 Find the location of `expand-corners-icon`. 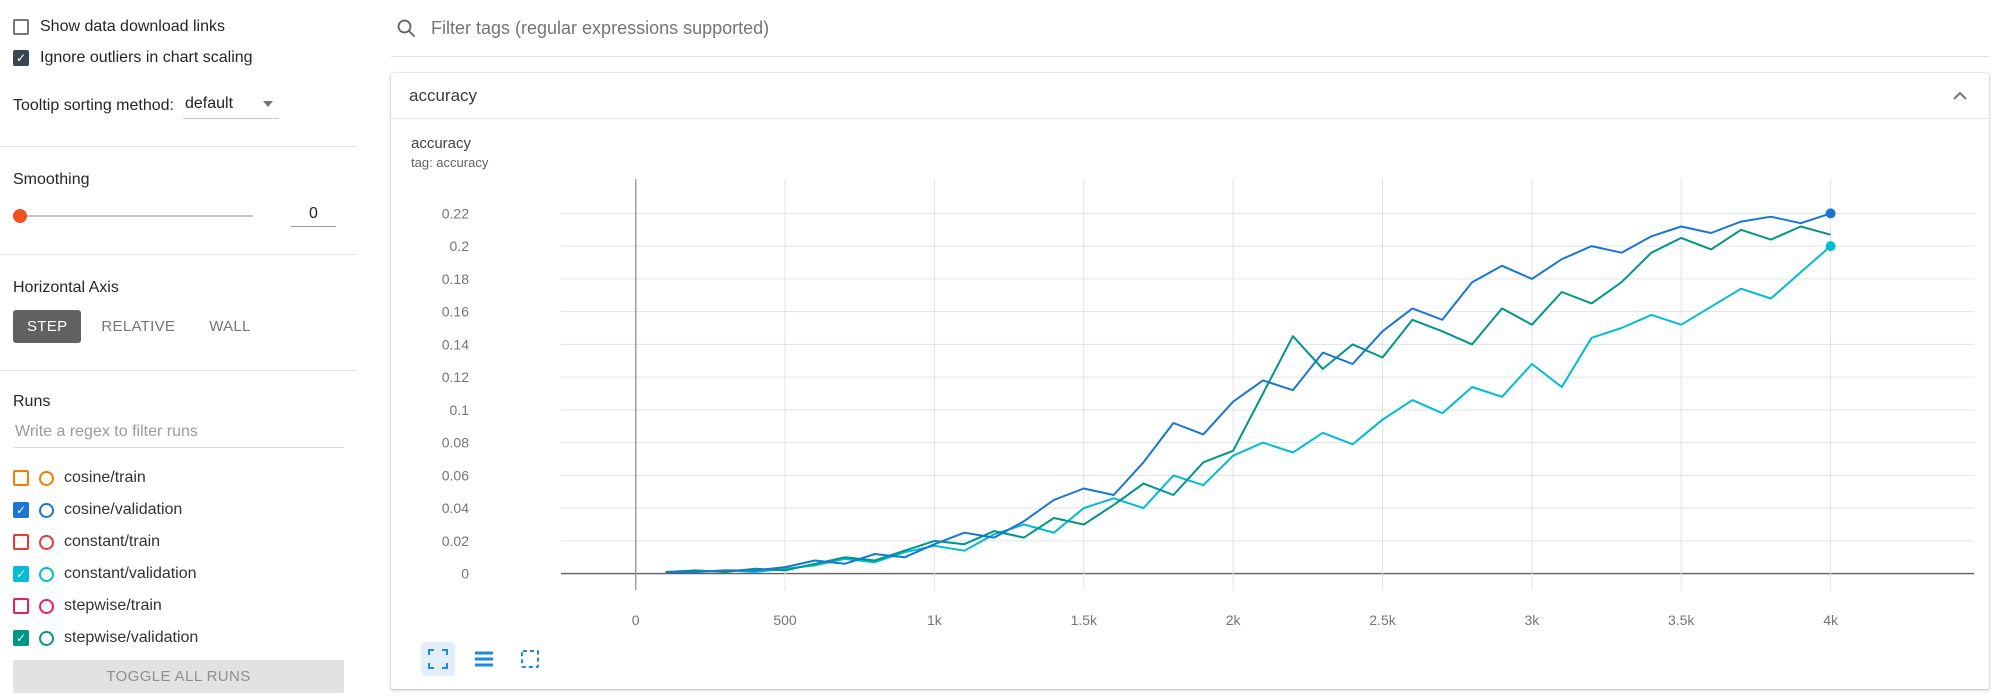

expand-corners-icon is located at coordinates (438, 659).